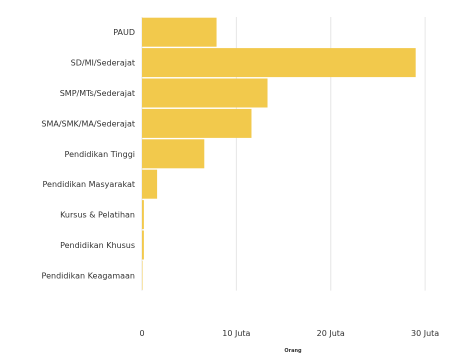 Image resolution: width=457 pixels, height=354 pixels. What do you see at coordinates (89, 184) in the screenshot?
I see `category-label: Pendidikan Masyarakat` at bounding box center [89, 184].